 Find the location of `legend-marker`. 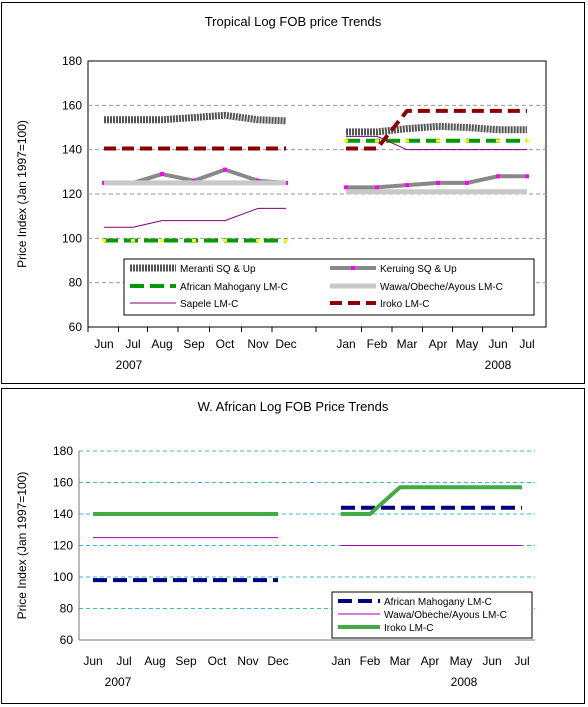

legend-marker is located at coordinates (353, 268).